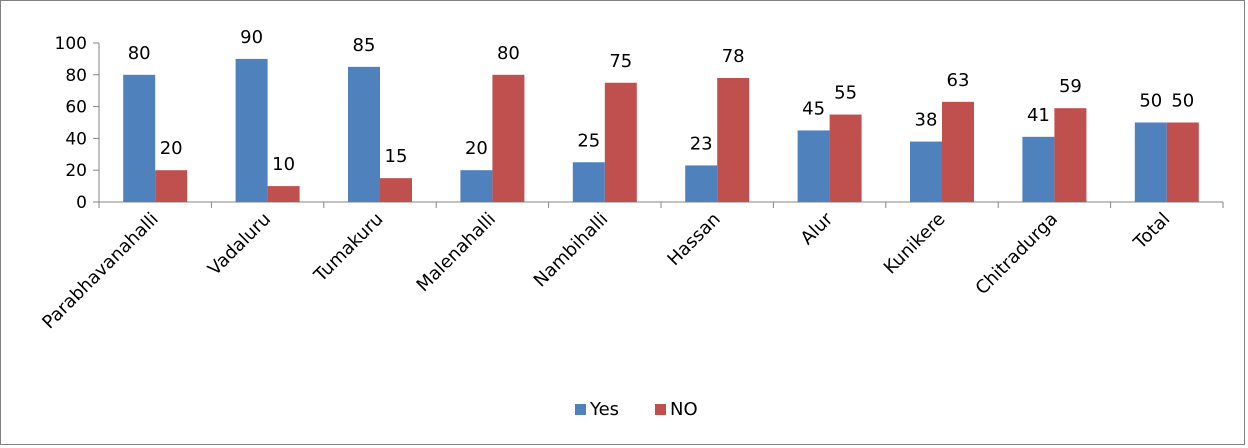 The image size is (1248, 448). What do you see at coordinates (958, 80) in the screenshot?
I see `data-label: 63` at bounding box center [958, 80].